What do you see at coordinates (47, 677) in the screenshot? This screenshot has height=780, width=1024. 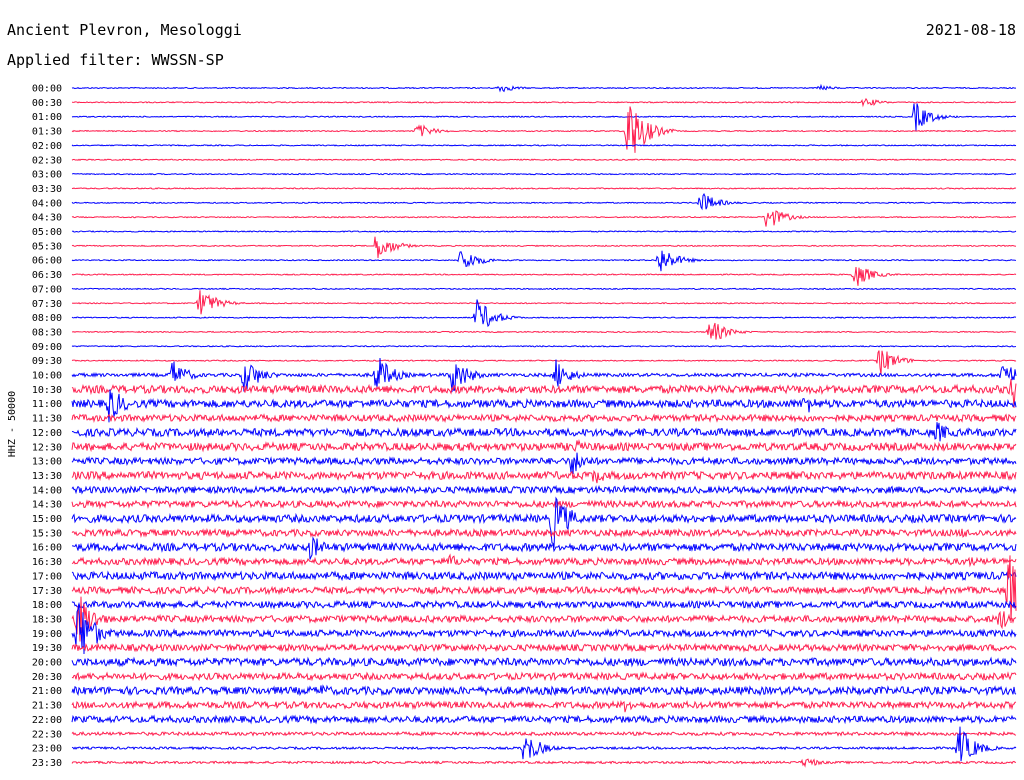 I see `time-tick-label: 20:30` at bounding box center [47, 677].